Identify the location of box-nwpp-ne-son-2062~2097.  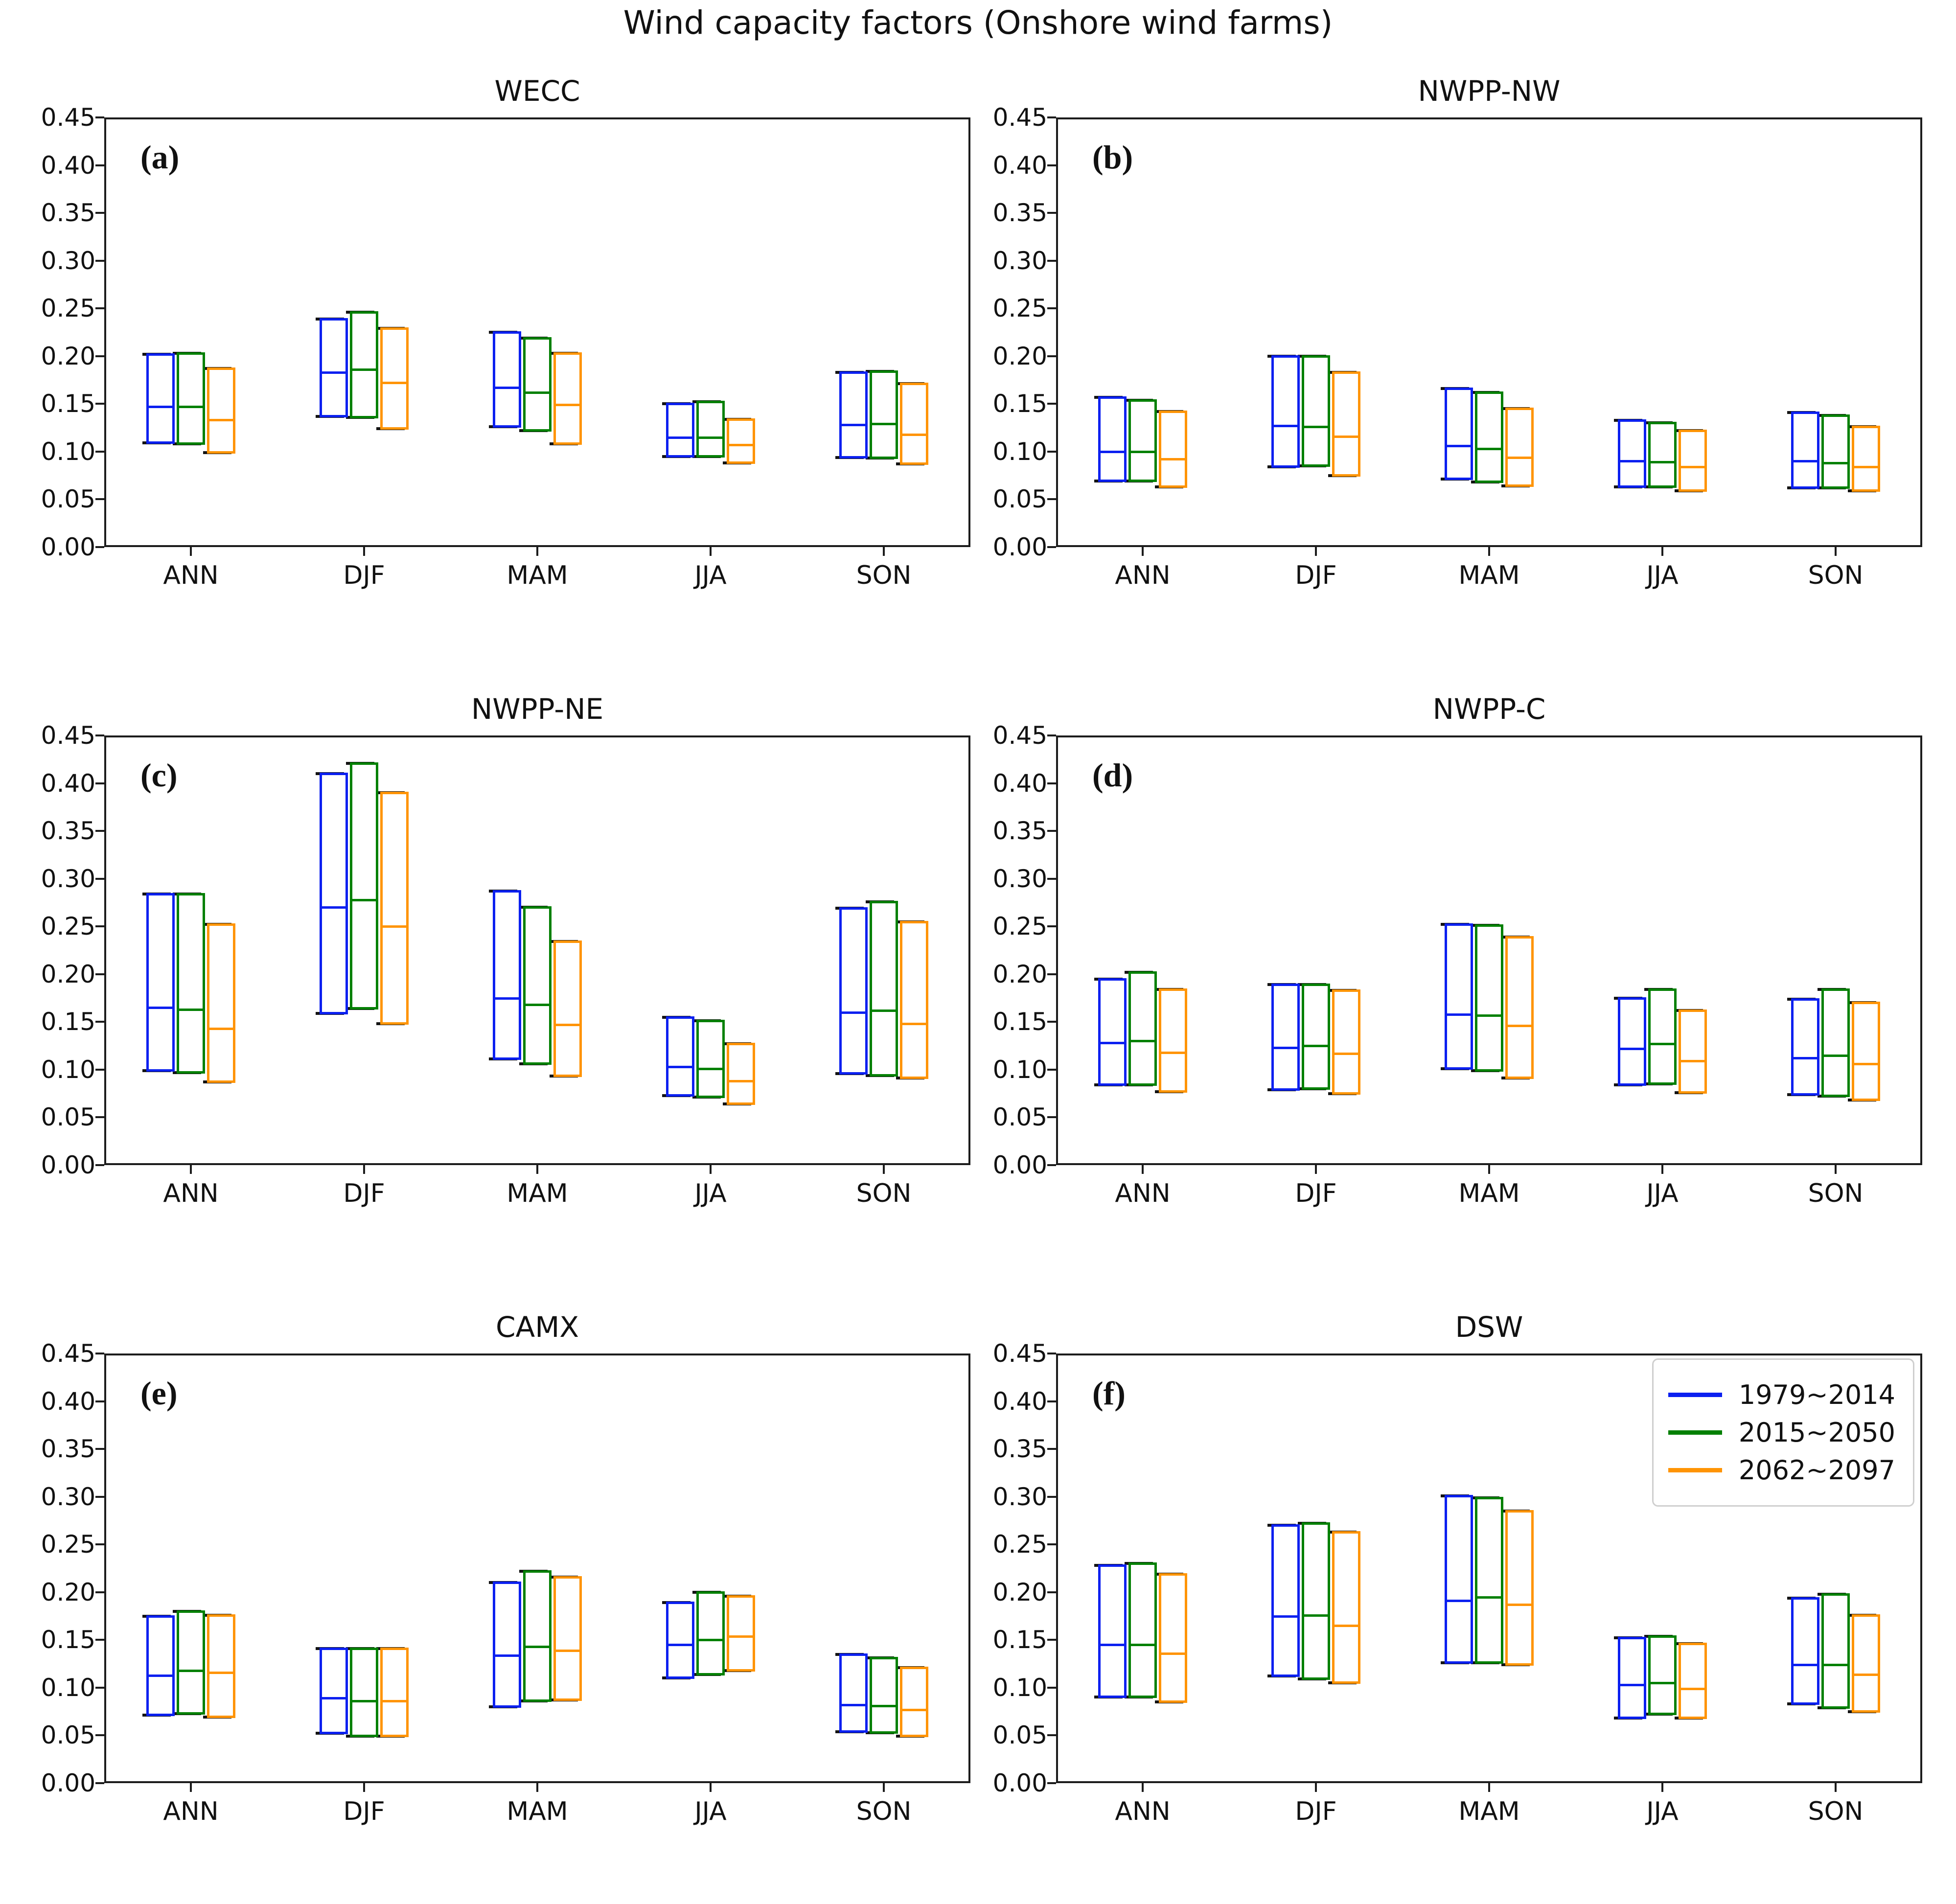
(912, 1000).